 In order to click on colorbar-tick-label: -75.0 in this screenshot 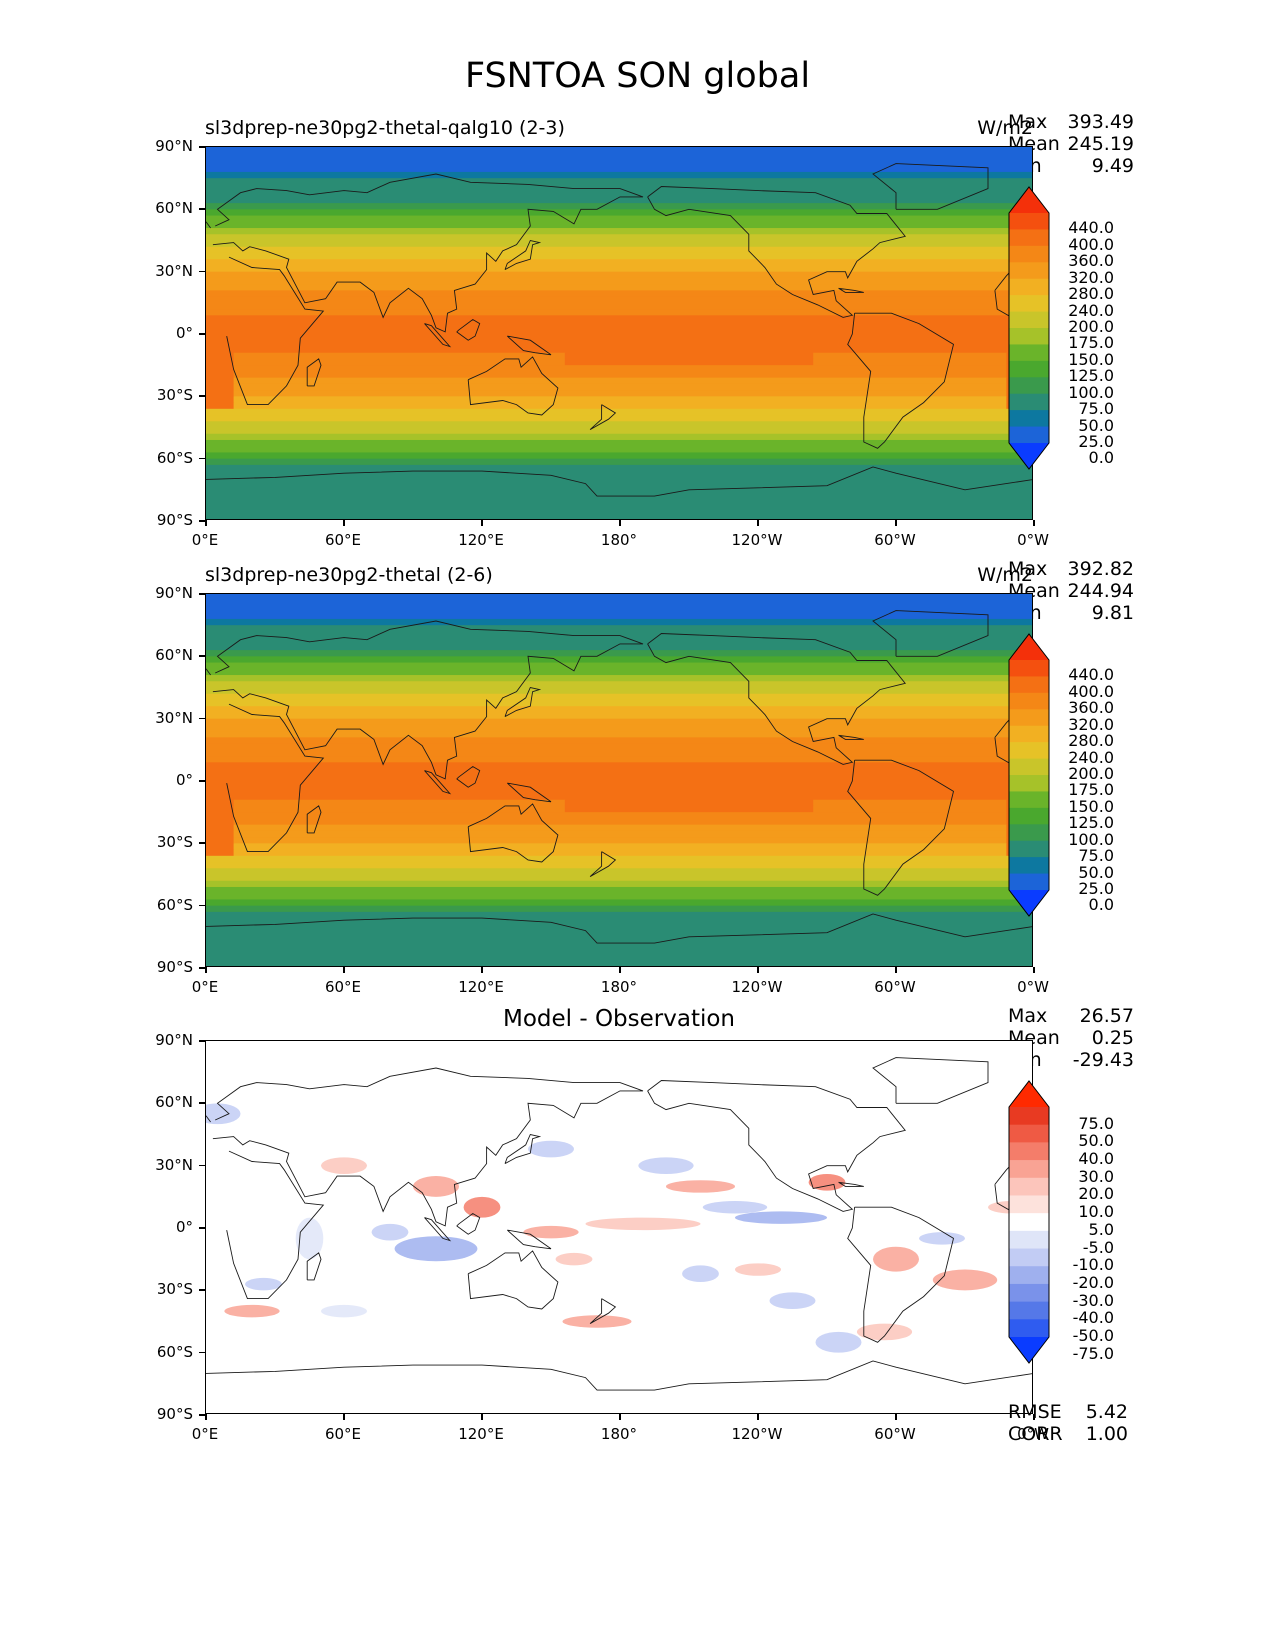, I will do `click(1093, 1353)`.